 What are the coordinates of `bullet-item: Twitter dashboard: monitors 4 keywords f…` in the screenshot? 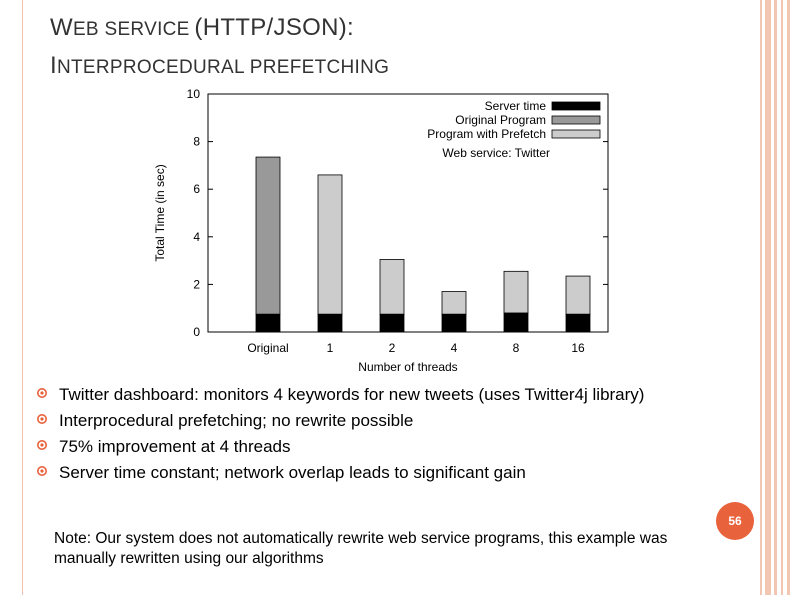 It's located at (356, 394).